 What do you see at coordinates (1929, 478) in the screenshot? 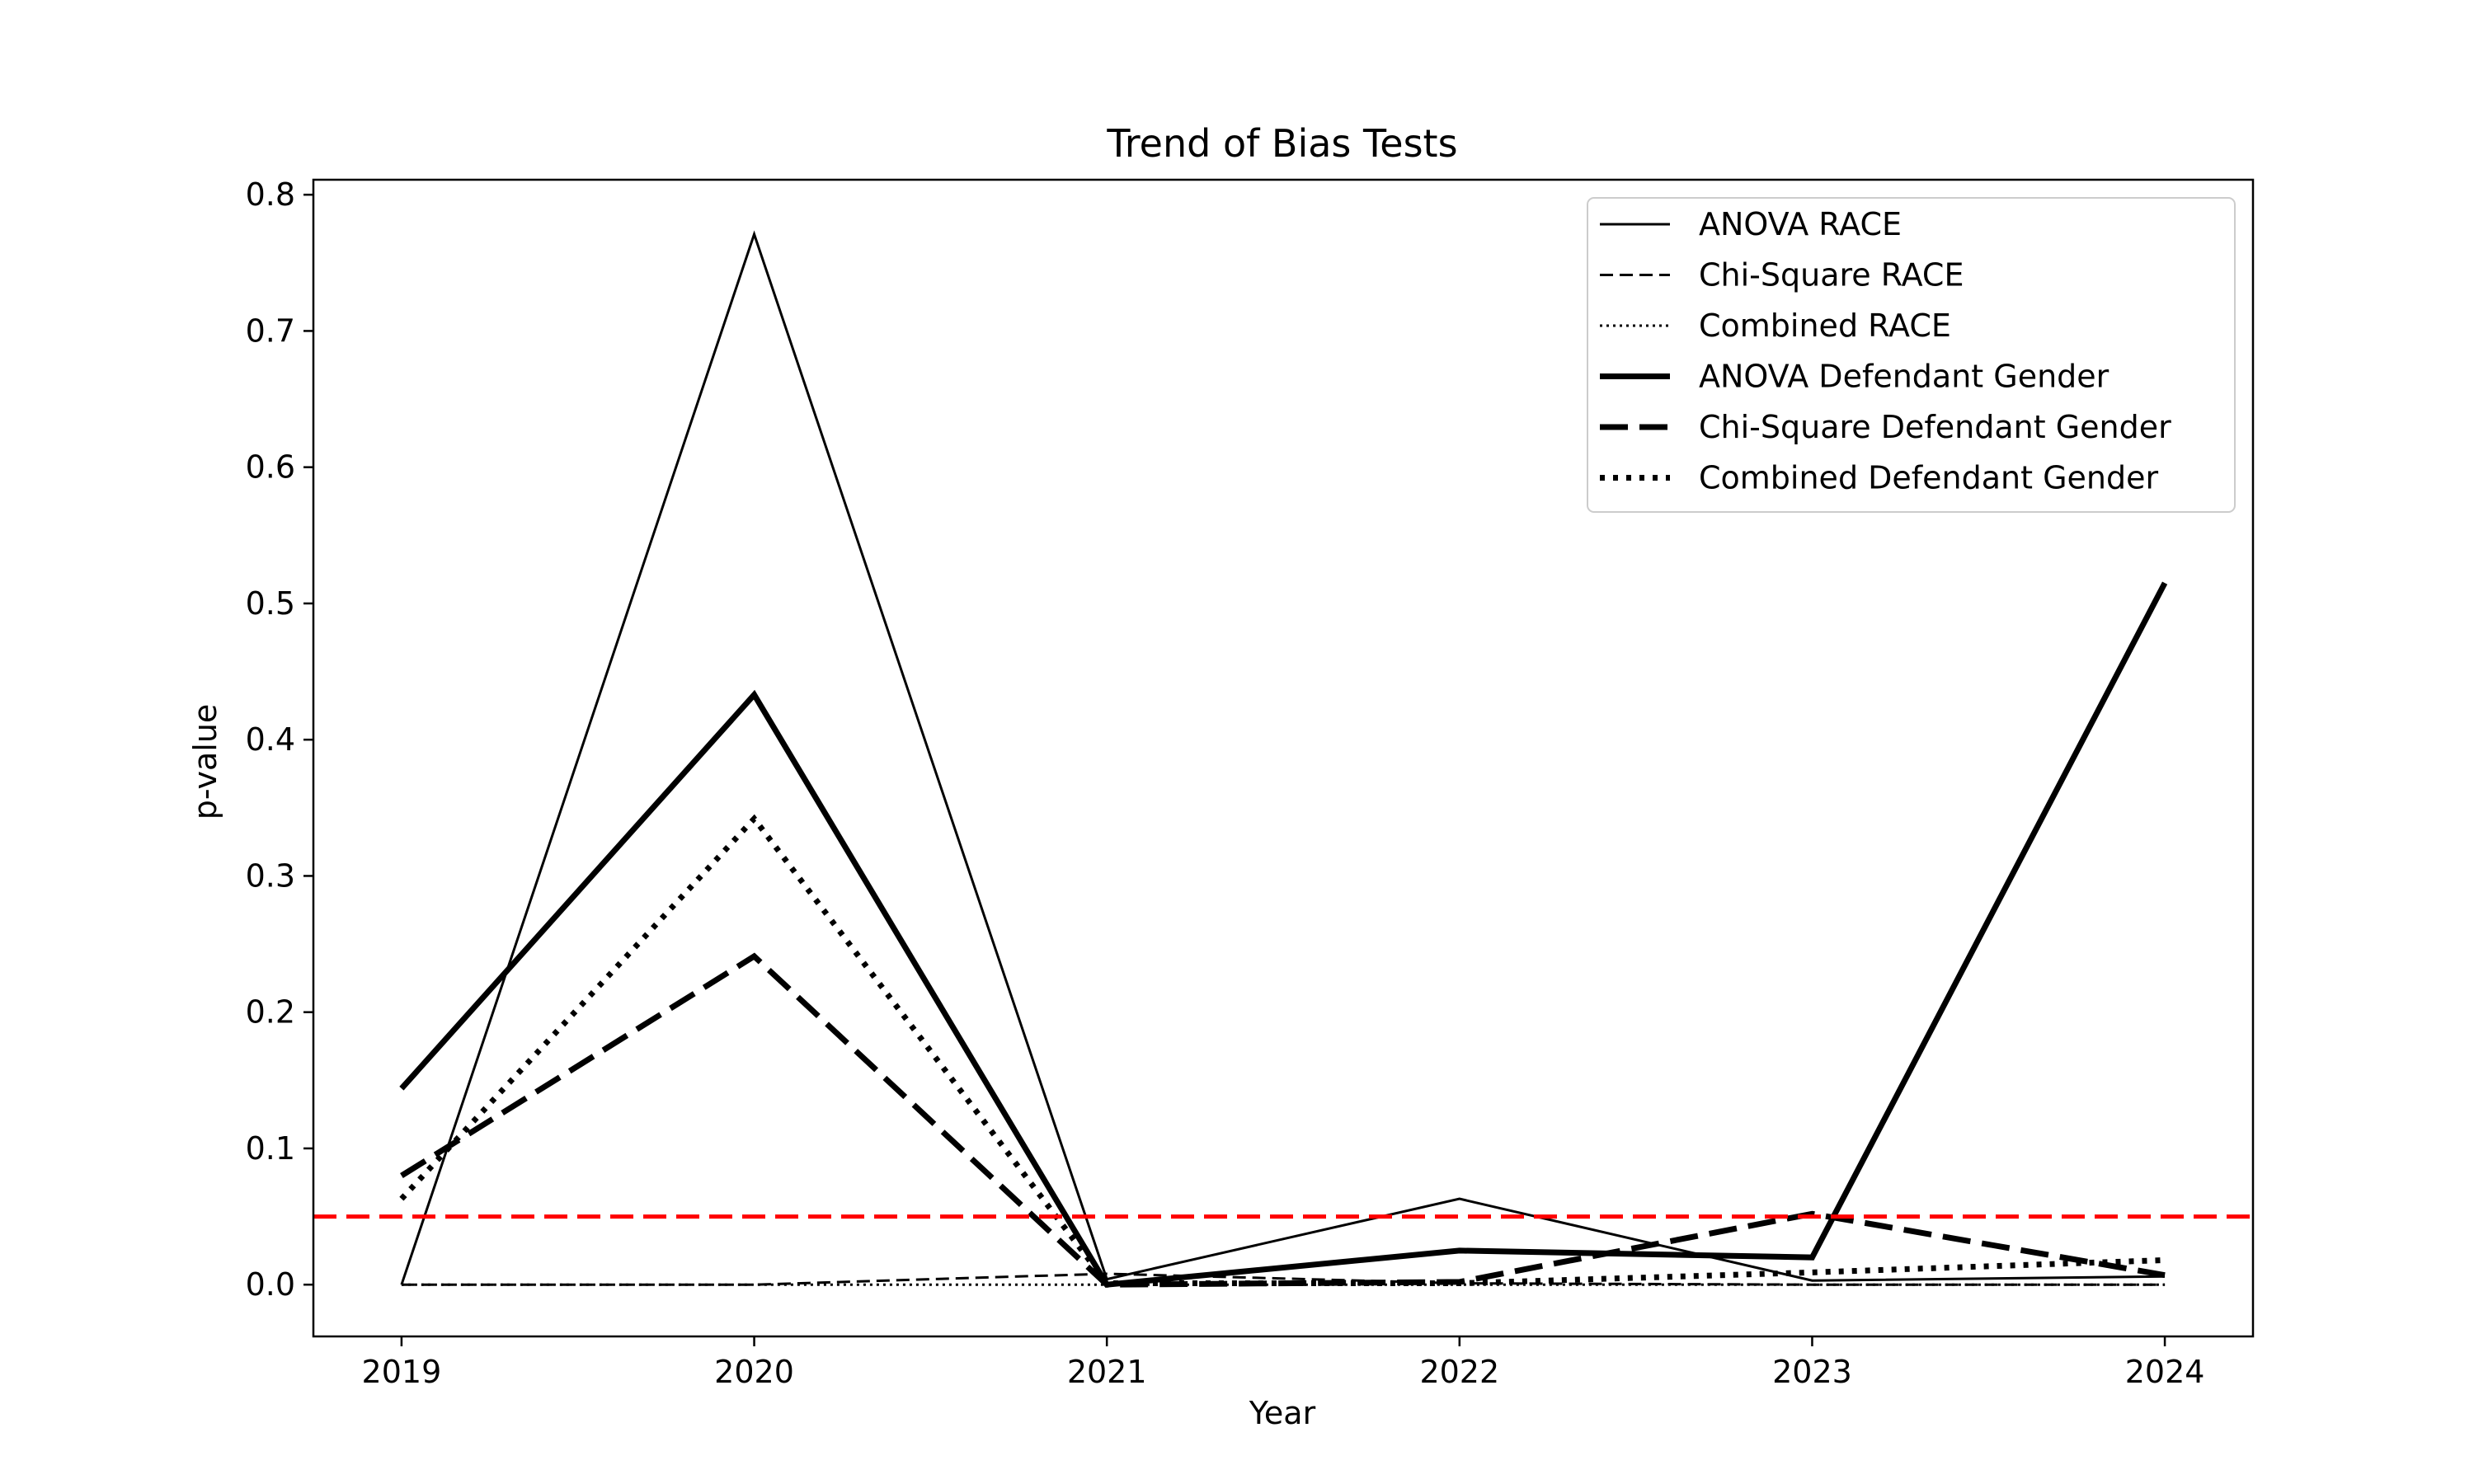
I see `legend-label-6: Combined Defendant Gender` at bounding box center [1929, 478].